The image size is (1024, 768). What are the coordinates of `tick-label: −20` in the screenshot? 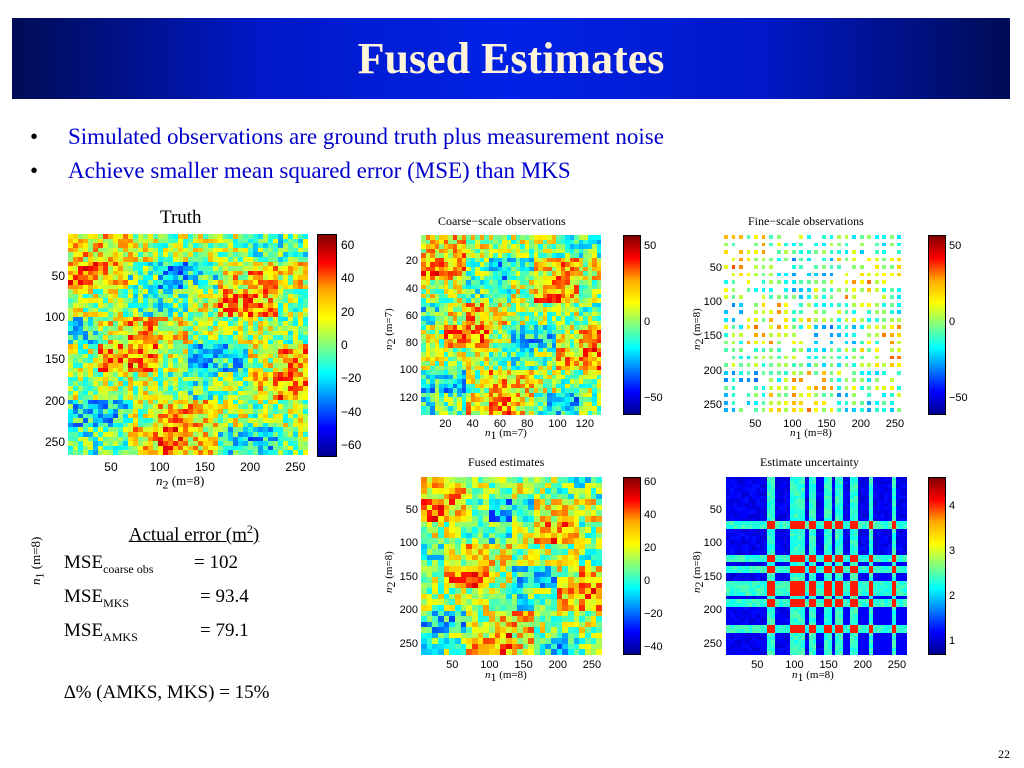 It's located at (351, 378).